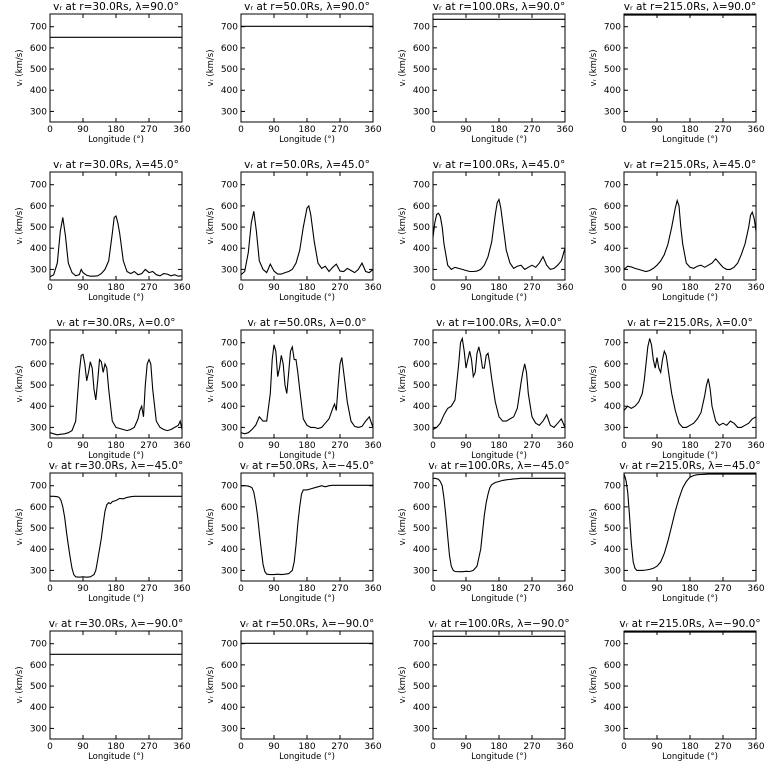  Describe the element at coordinates (690, 7) in the screenshot. I see `panel-title: vᵣ at r=215.0Rs, λ=90.0°` at that location.